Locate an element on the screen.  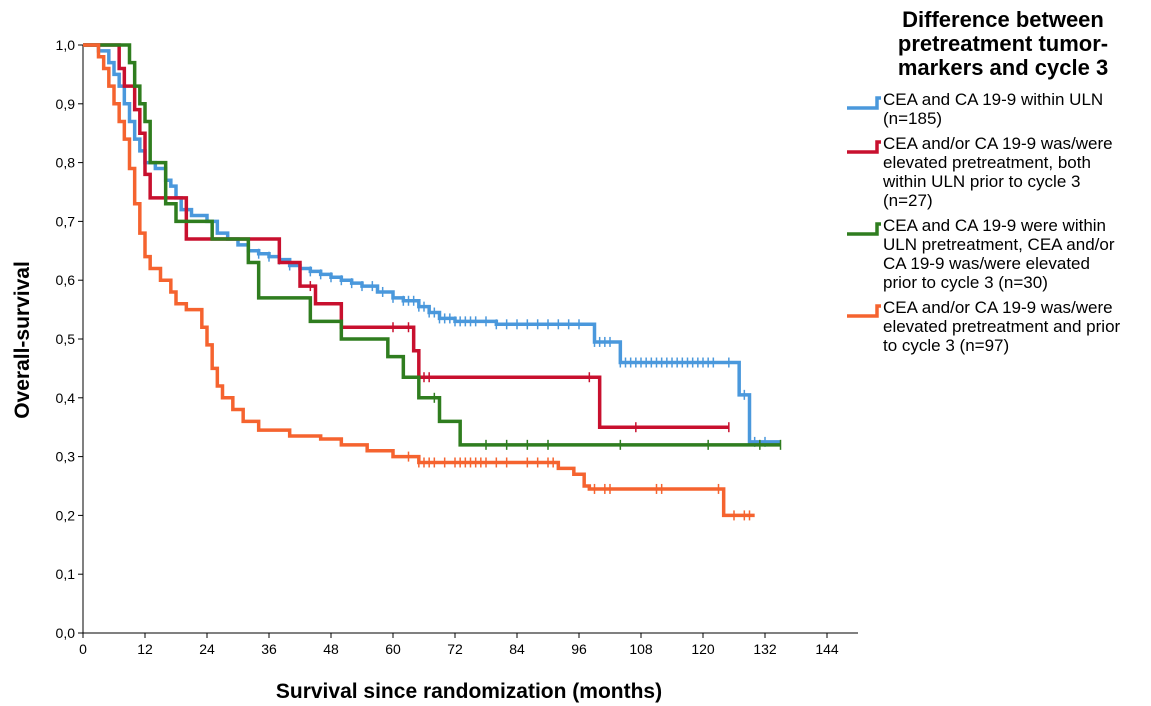
y-tick-label: 0,3 is located at coordinates (66, 457).